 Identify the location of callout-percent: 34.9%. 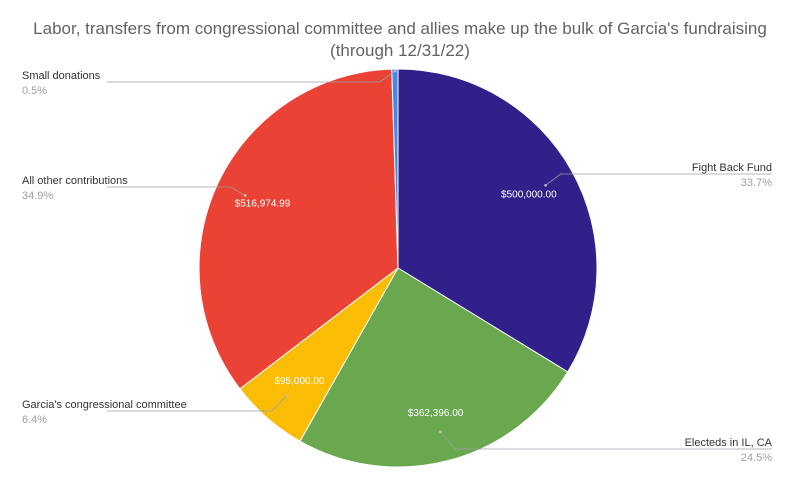
(37, 196).